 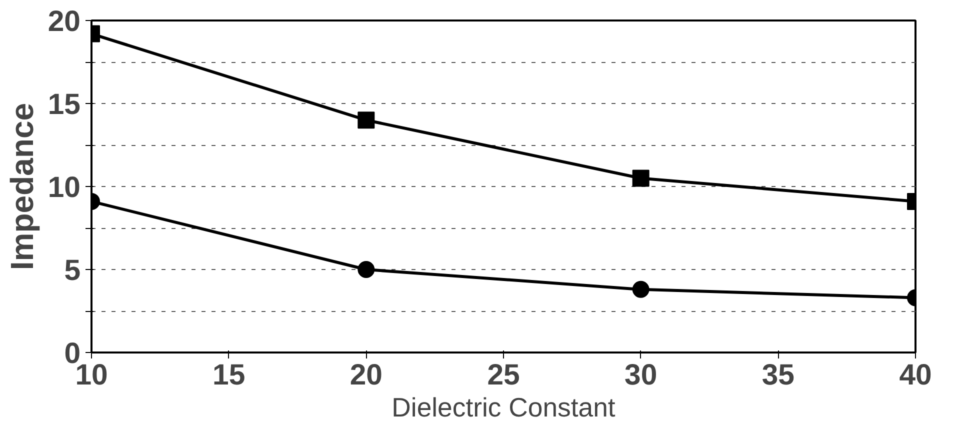 What do you see at coordinates (366, 375) in the screenshot?
I see `x-tick-label: 20` at bounding box center [366, 375].